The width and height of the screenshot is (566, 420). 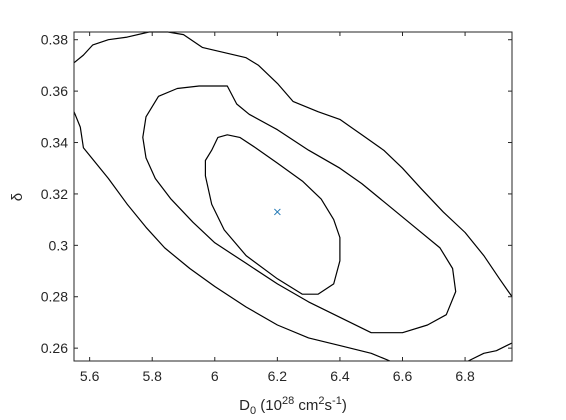 I want to click on best-fit-marker-layer, so click(x=277, y=212).